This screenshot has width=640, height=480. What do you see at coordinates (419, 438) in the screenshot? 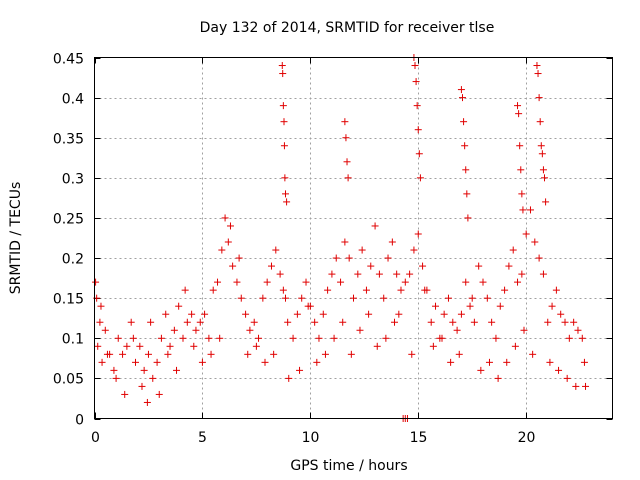
I see `x-tick-label: 15` at bounding box center [419, 438].